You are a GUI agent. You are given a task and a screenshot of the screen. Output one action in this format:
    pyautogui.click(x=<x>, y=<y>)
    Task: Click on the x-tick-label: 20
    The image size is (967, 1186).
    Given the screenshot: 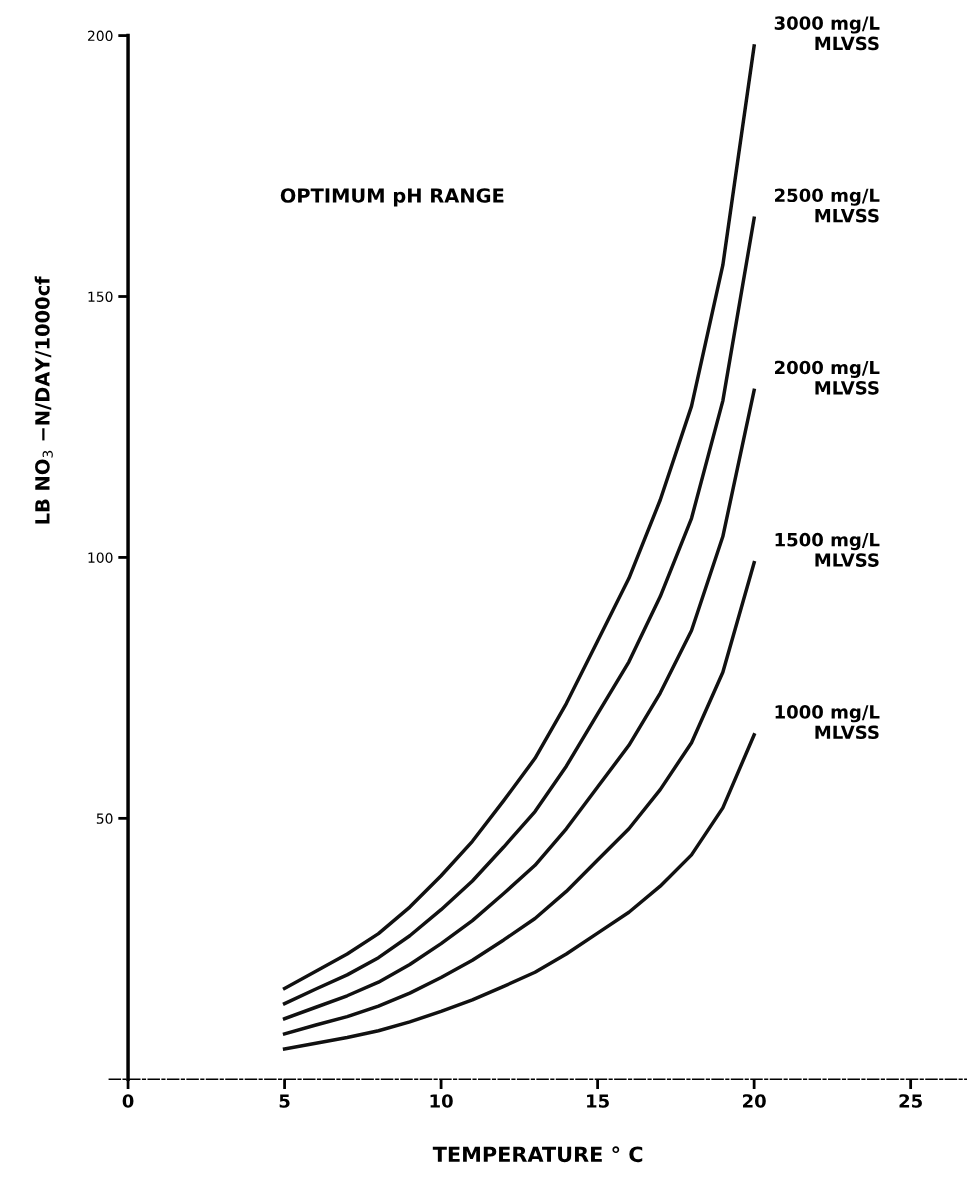 What is the action you would take?
    pyautogui.click(x=754, y=1101)
    